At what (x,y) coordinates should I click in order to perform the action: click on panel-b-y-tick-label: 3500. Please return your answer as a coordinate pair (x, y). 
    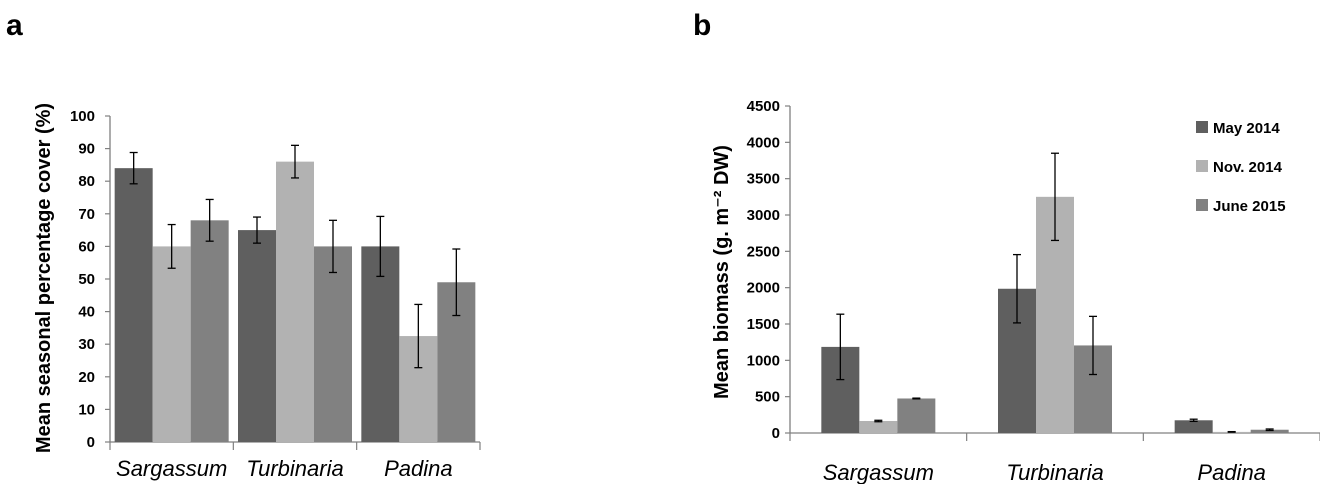
    Looking at the image, I should click on (763, 179).